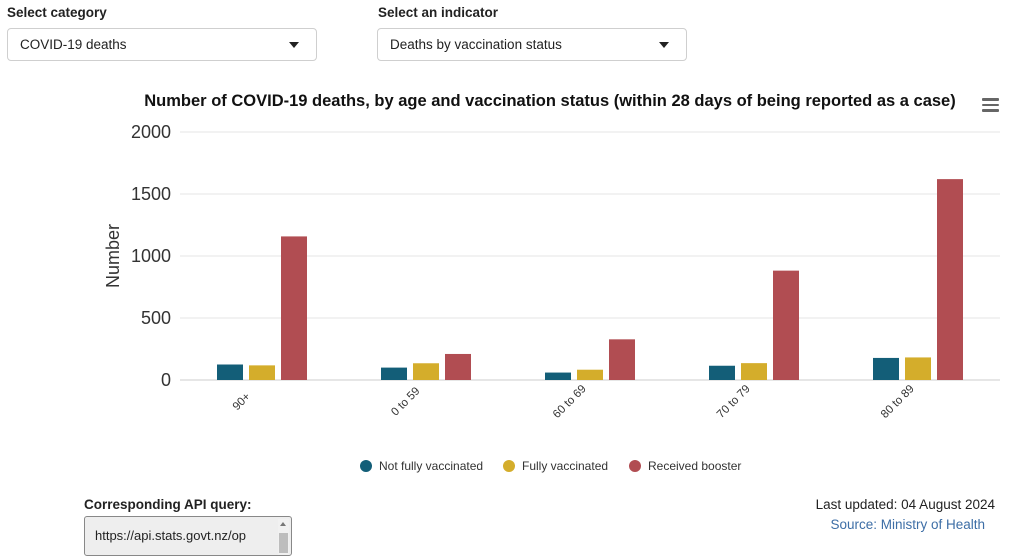 Image resolution: width=1024 pixels, height=556 pixels. What do you see at coordinates (990, 105) in the screenshot?
I see `hamburger-menu-icon` at bounding box center [990, 105].